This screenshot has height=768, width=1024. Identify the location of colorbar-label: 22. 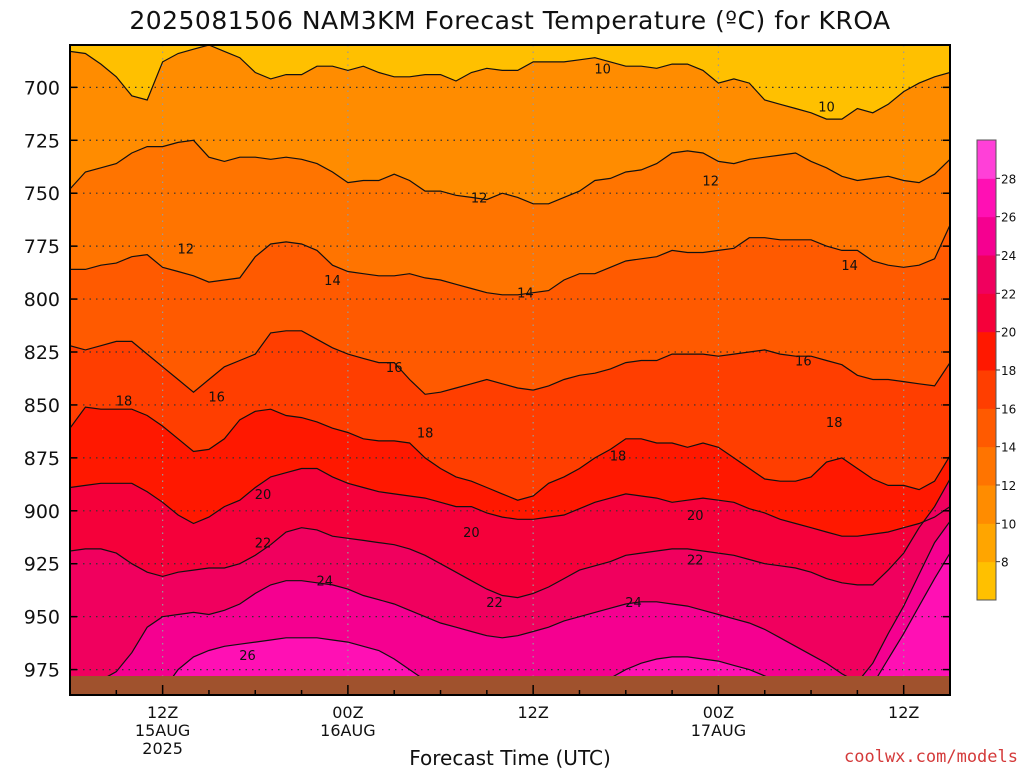
(1008, 294).